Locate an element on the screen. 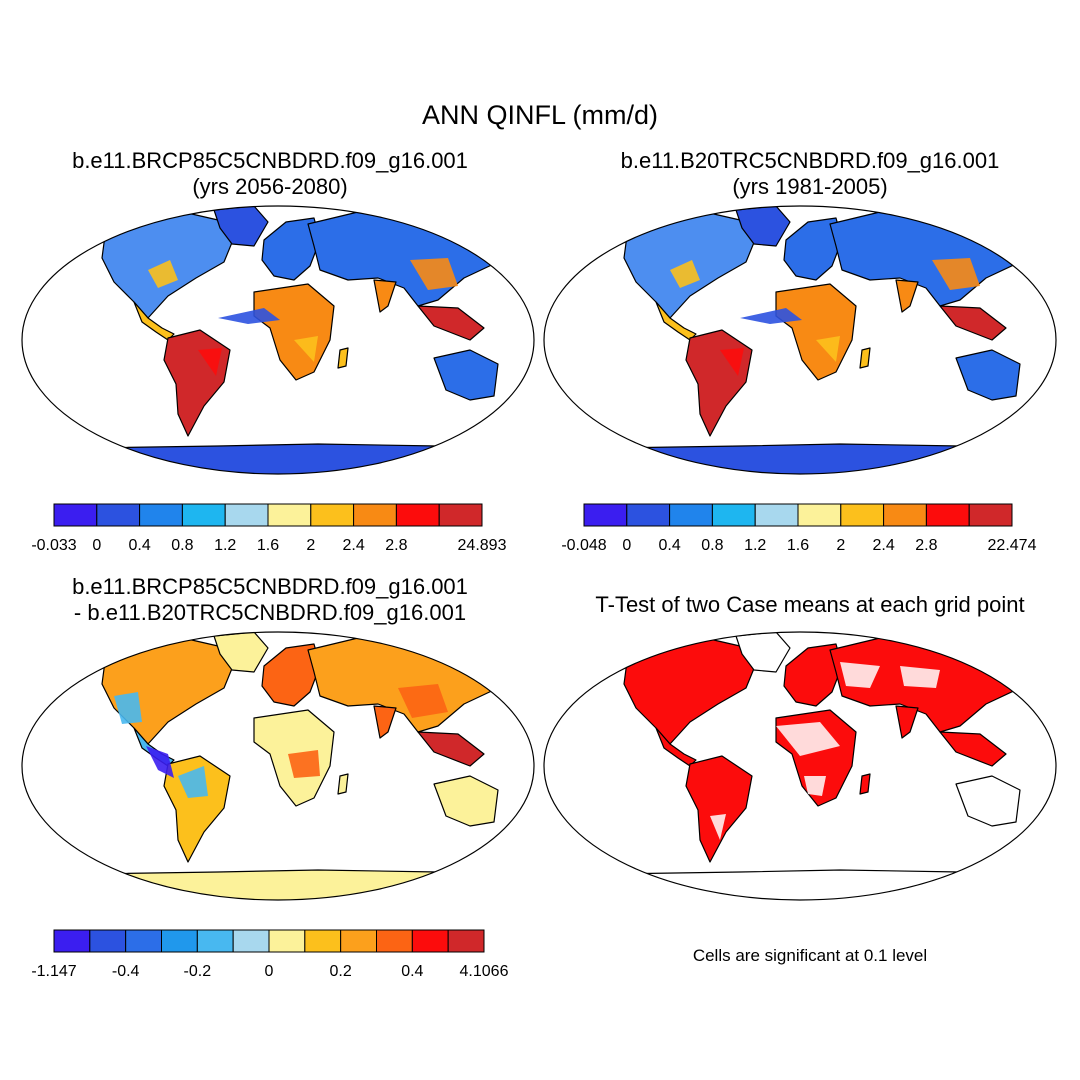  figure-title: ANN QINFL (mm/d) is located at coordinates (540, 115).